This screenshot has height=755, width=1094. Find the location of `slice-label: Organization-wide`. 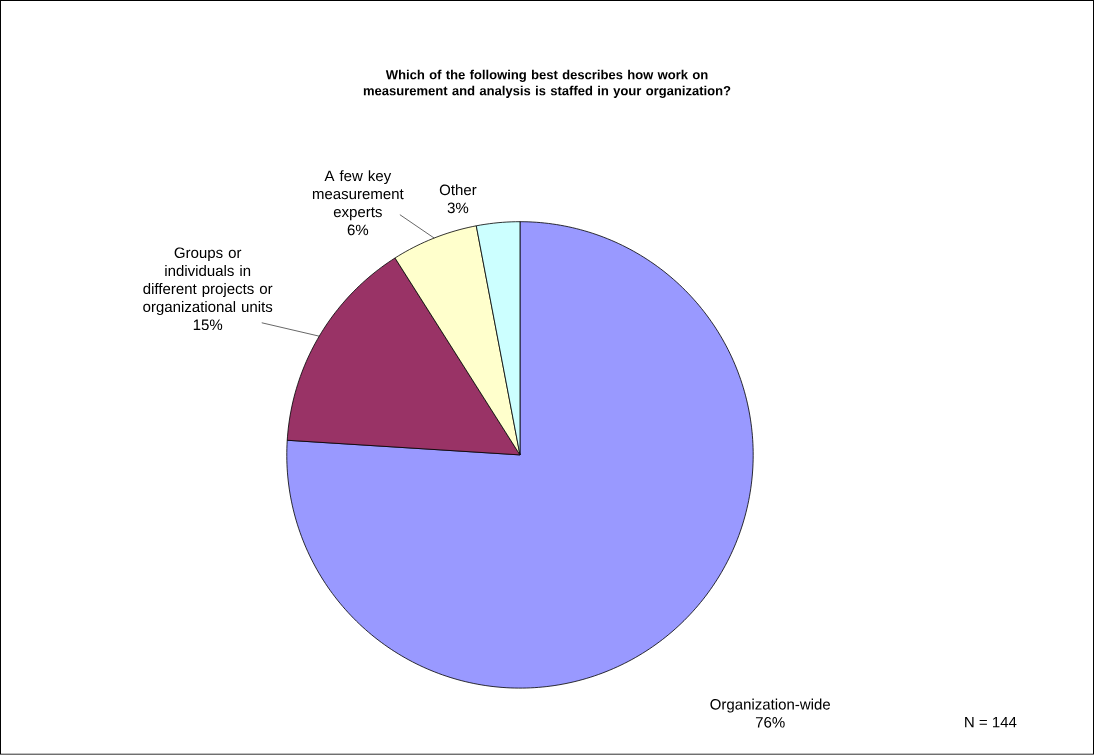

slice-label: Organization-wide is located at coordinates (770, 705).